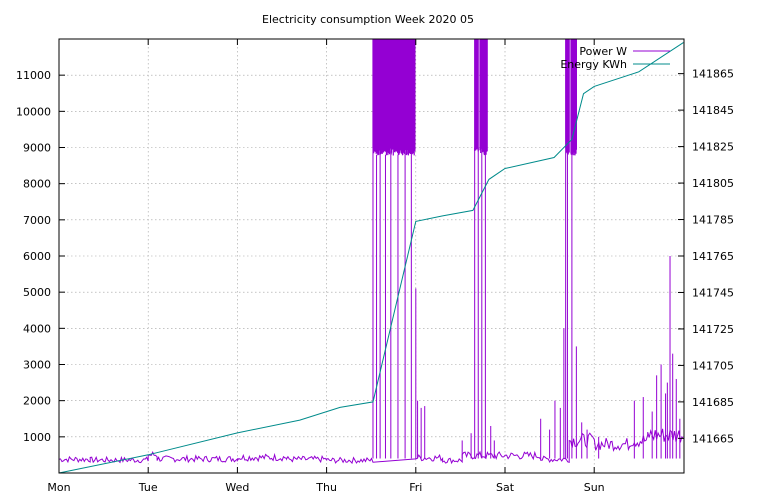  I want to click on legend-label-energy: Energy KWh, so click(593, 64).